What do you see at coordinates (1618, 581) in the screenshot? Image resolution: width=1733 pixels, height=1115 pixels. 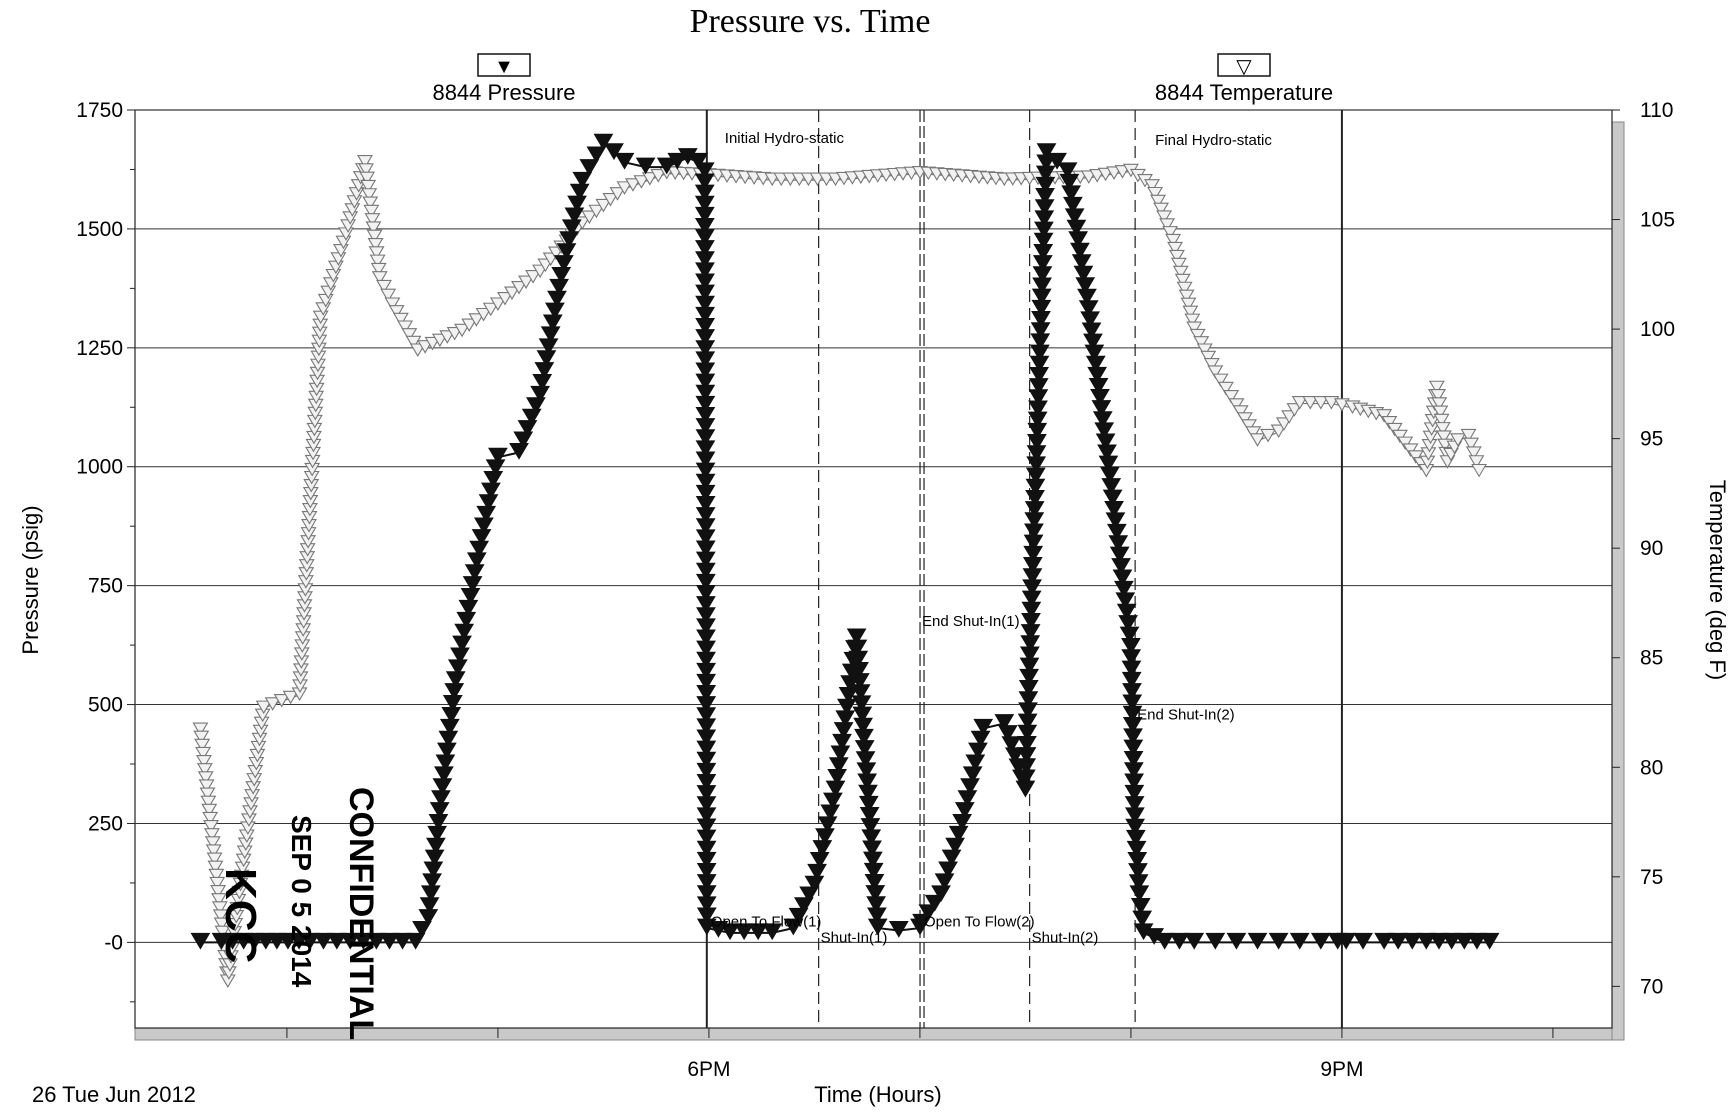 I see `plot-right-band` at bounding box center [1618, 581].